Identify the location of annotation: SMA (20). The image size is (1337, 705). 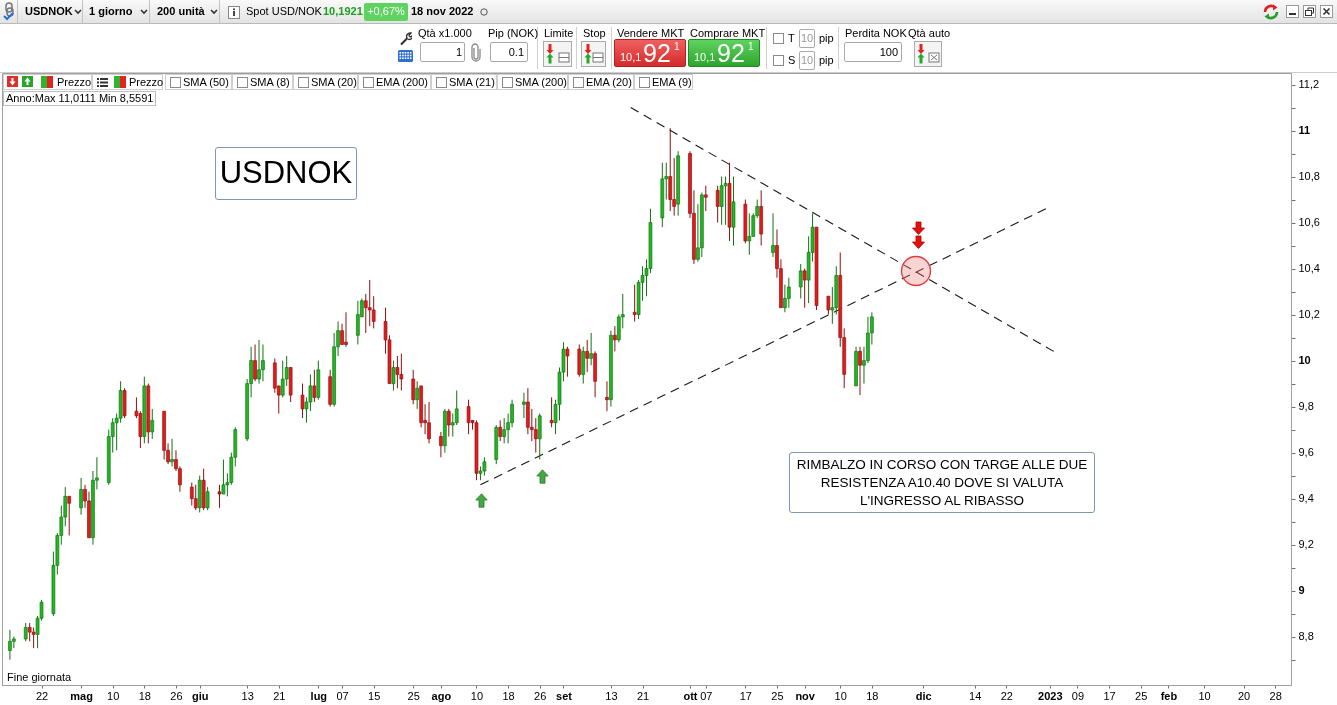
(334, 82).